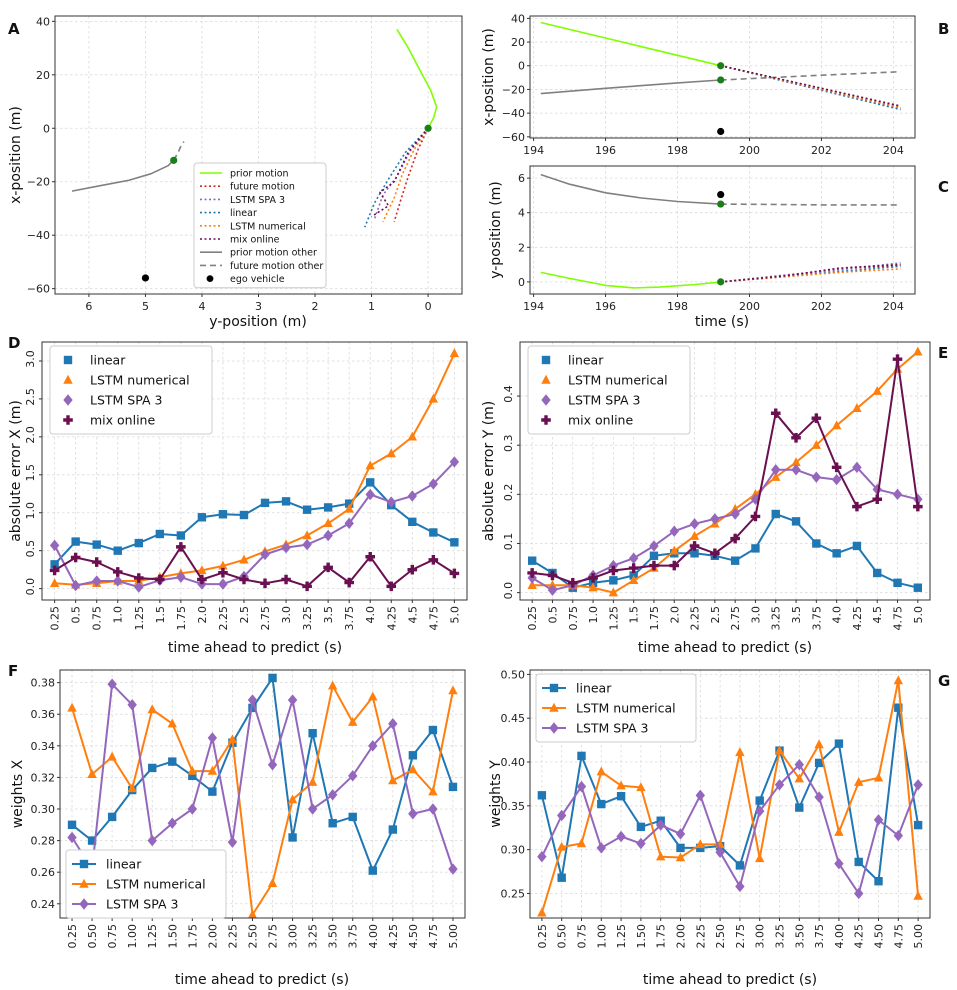 The image size is (957, 990). What do you see at coordinates (293, 936) in the screenshot?
I see `x-tick-label: 3.00` at bounding box center [293, 936].